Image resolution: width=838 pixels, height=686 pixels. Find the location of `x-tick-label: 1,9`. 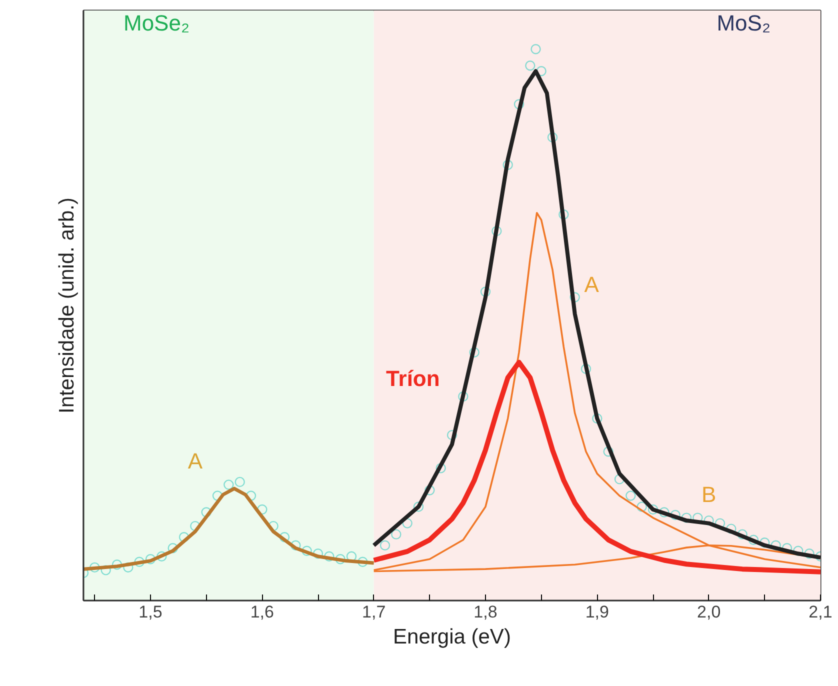

x-tick-label: 1,9 is located at coordinates (597, 612).